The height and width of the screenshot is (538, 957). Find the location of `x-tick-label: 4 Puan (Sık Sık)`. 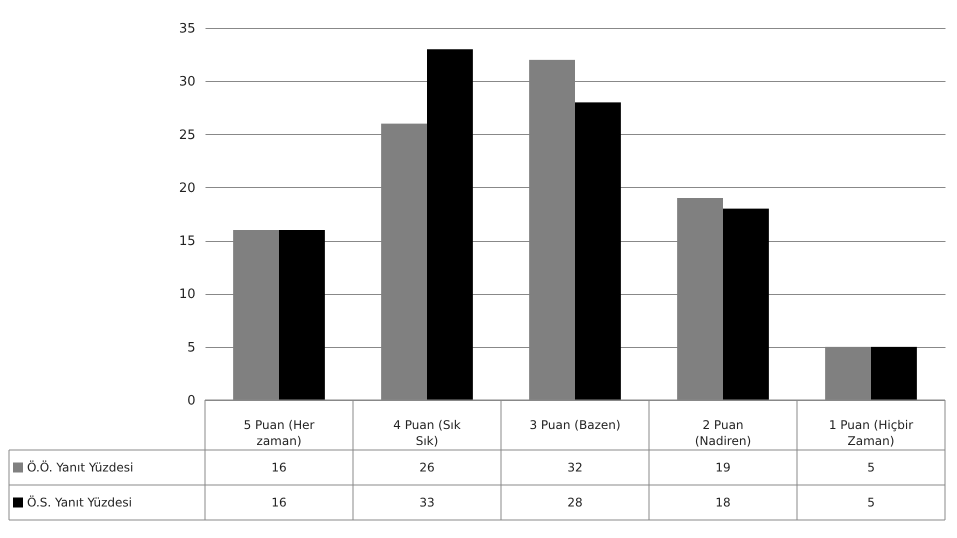

x-tick-label: 4 Puan (Sık Sık) is located at coordinates (427, 433).